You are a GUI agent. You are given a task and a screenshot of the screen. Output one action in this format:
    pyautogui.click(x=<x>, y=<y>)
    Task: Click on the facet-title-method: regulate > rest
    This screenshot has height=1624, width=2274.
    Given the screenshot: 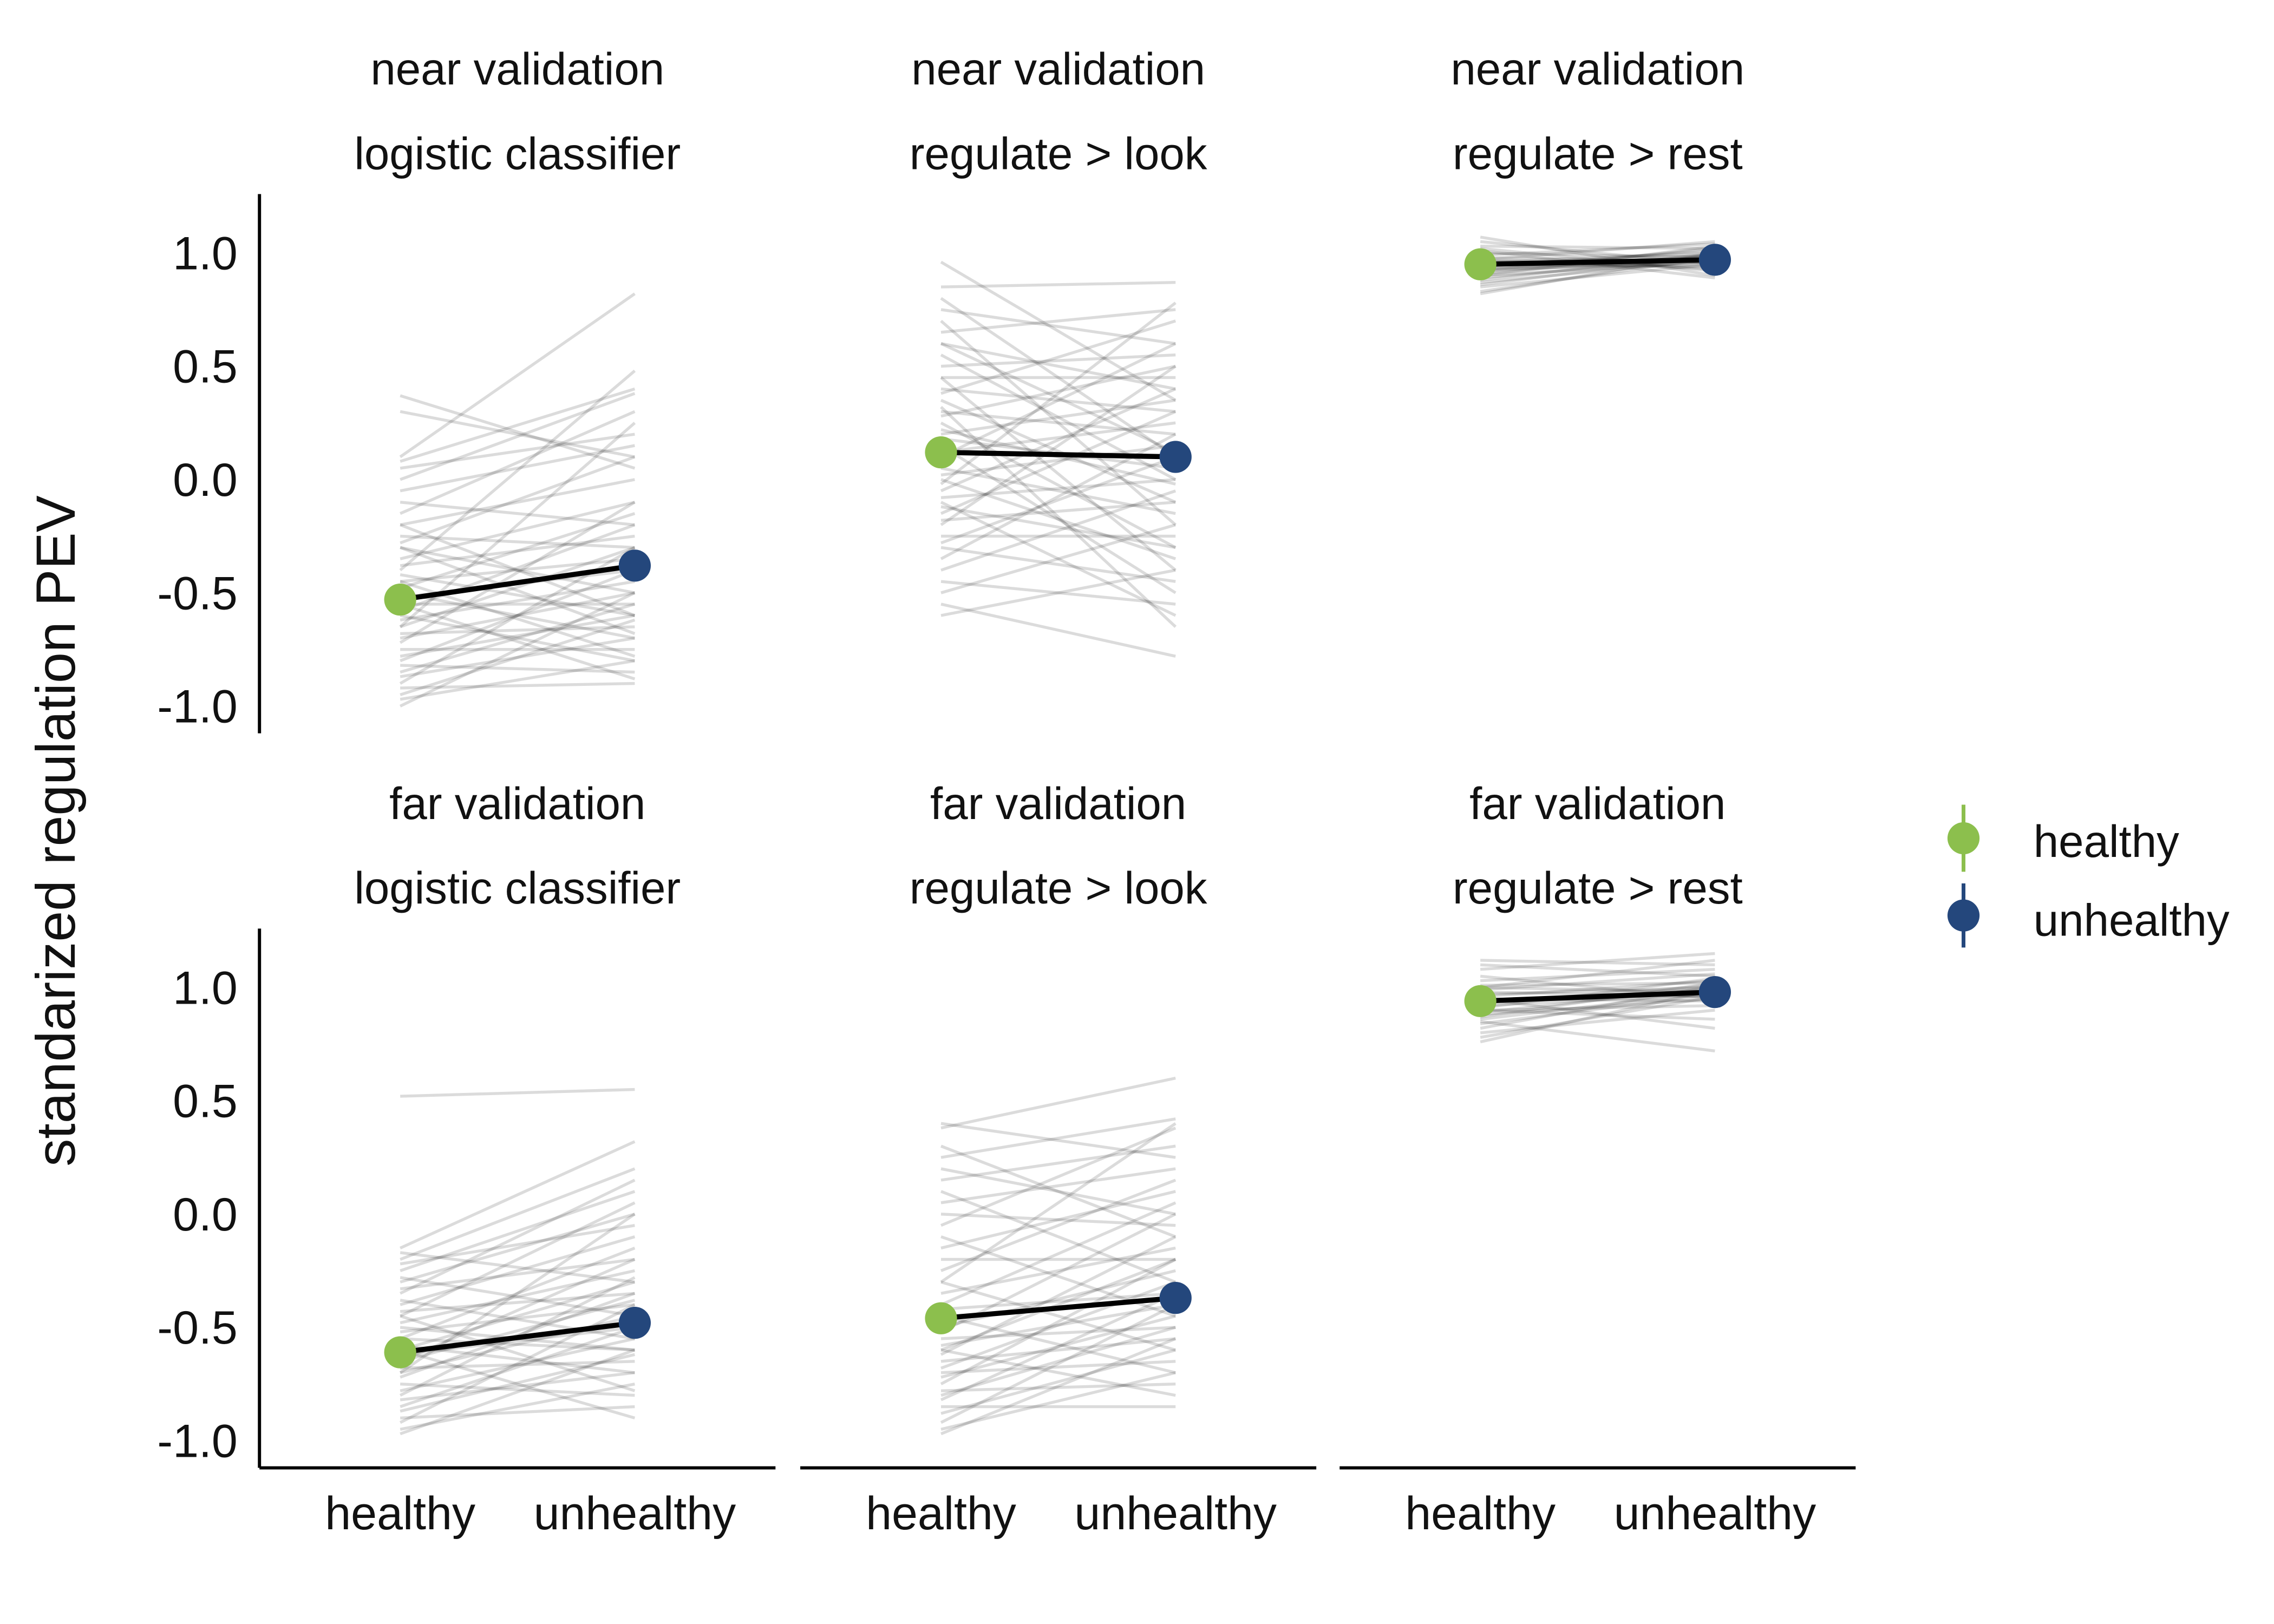 What is the action you would take?
    pyautogui.click(x=1598, y=888)
    